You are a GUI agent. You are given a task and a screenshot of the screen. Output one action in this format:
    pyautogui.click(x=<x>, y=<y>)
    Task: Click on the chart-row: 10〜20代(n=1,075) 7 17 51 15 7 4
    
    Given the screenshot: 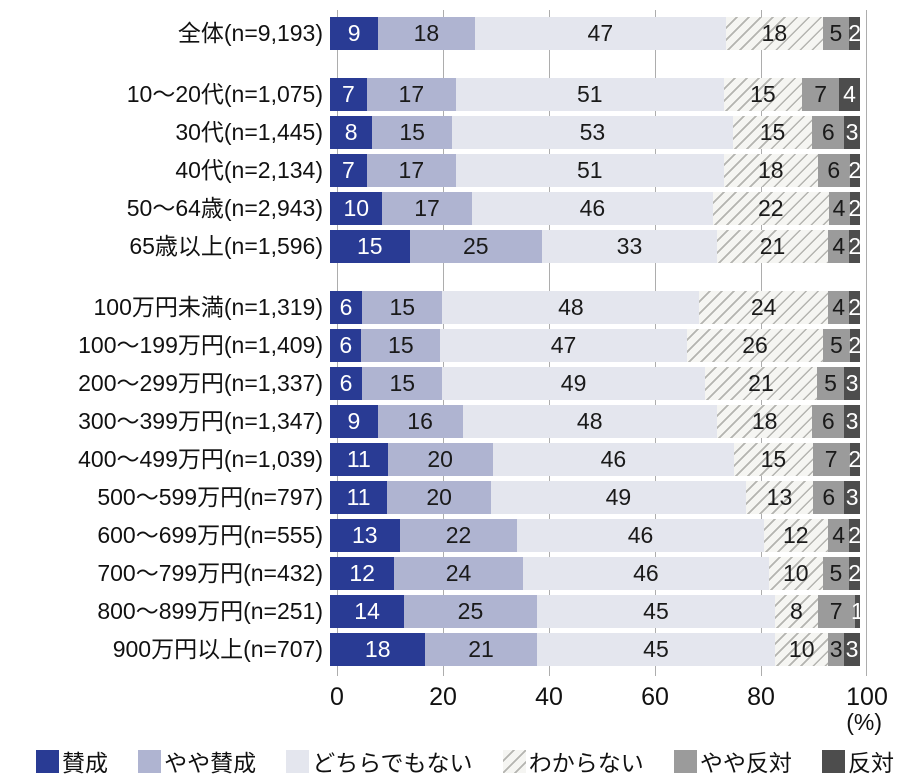 What is the action you would take?
    pyautogui.click(x=433, y=94)
    